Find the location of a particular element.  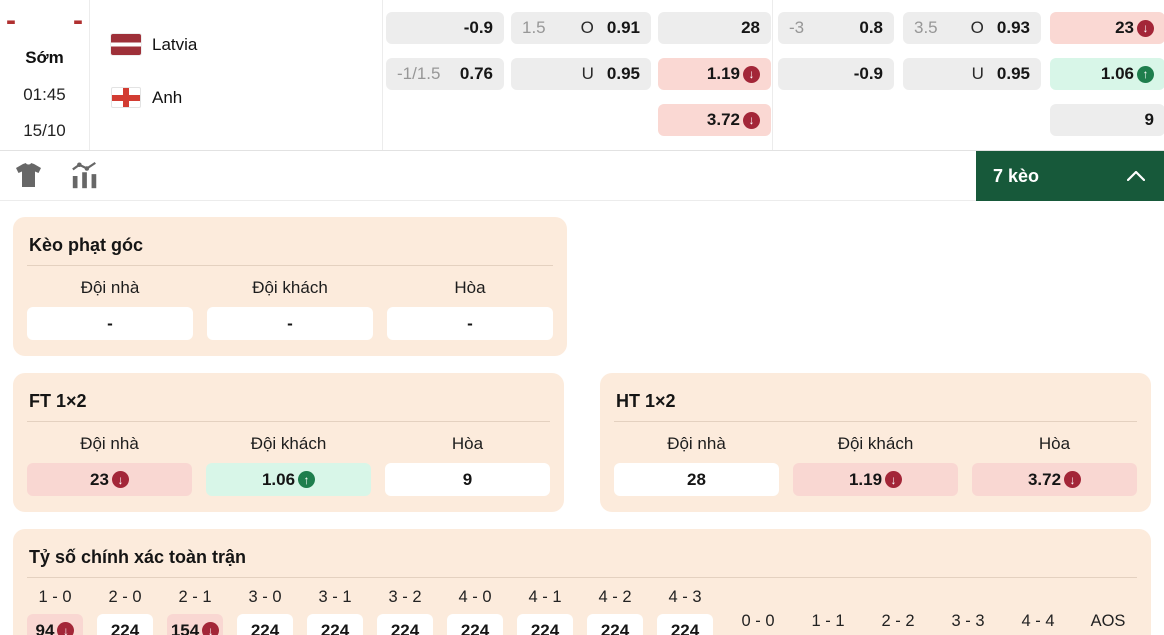

early-label: Sớm is located at coordinates (44, 57).